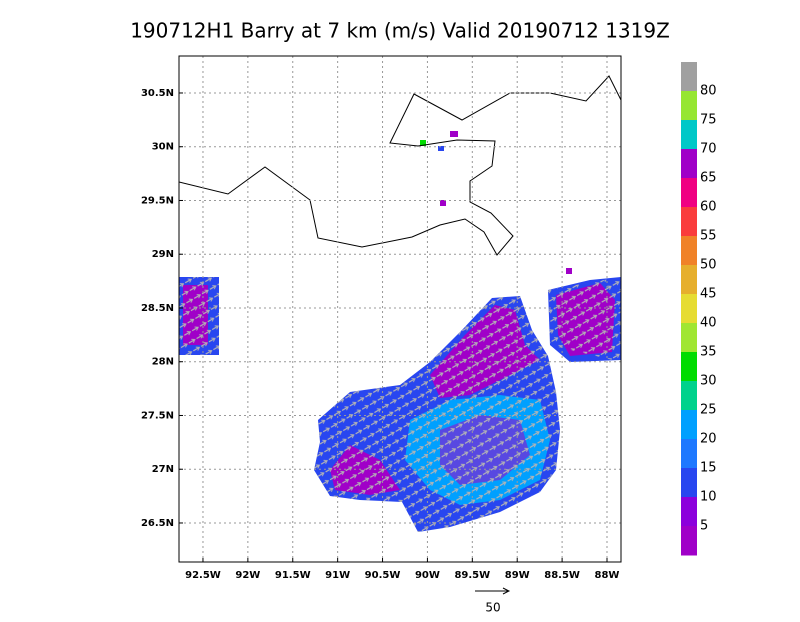  What do you see at coordinates (203, 575) in the screenshot?
I see `x-tick-label: 92.5W` at bounding box center [203, 575].